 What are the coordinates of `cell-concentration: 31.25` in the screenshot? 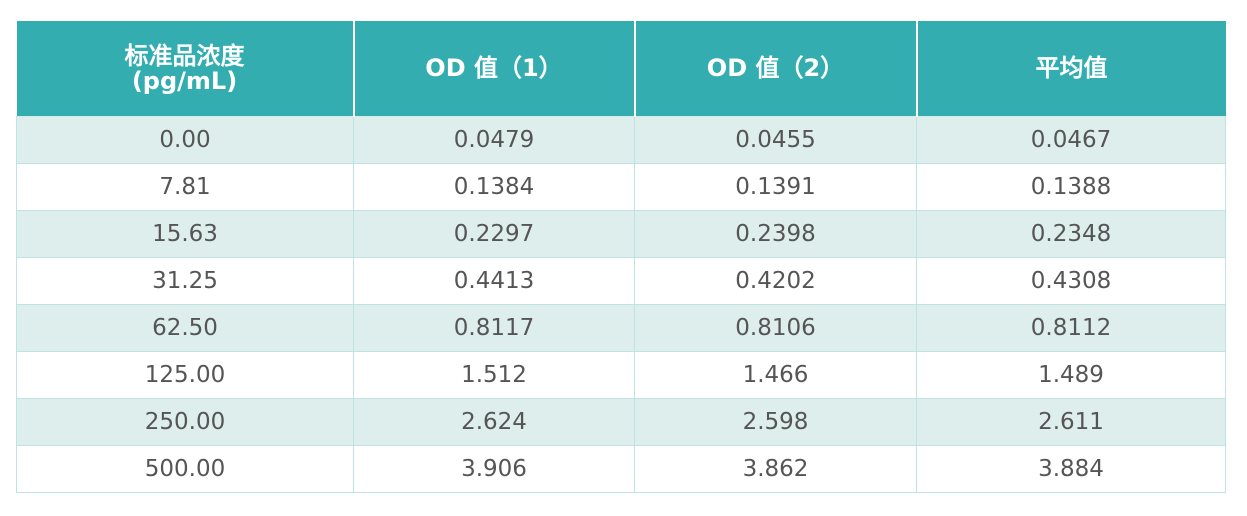 It's located at (185, 281).